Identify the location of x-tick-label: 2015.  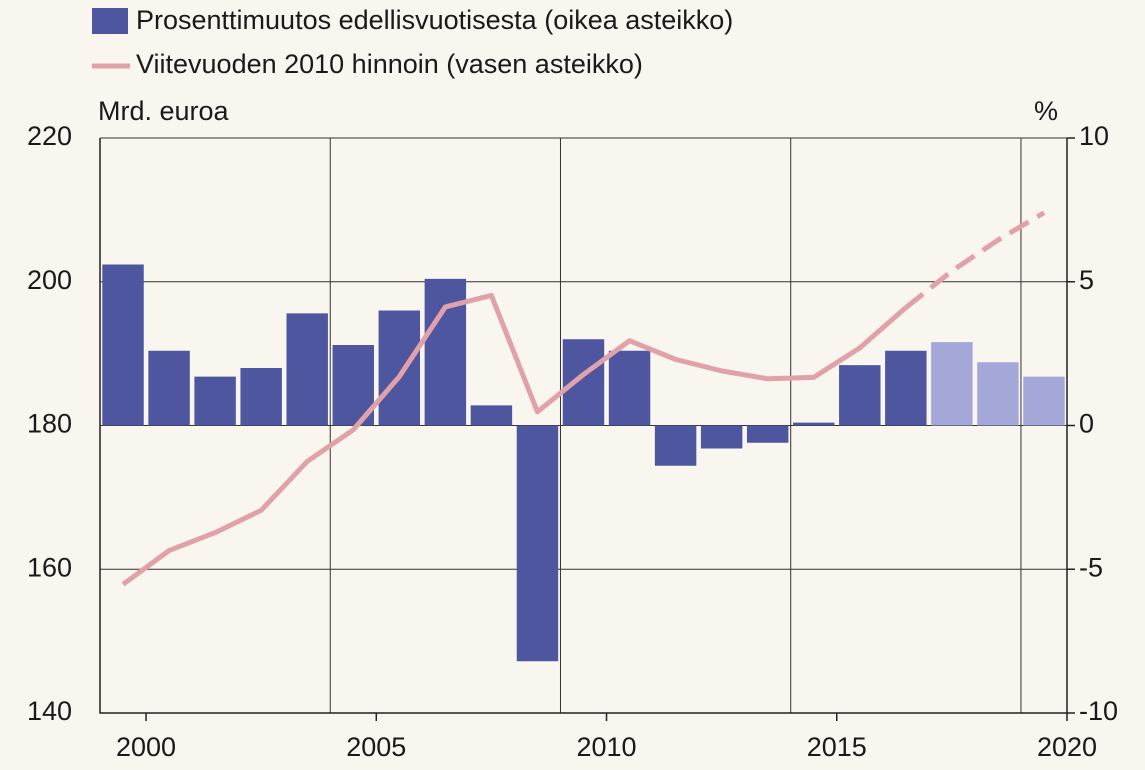
(837, 747).